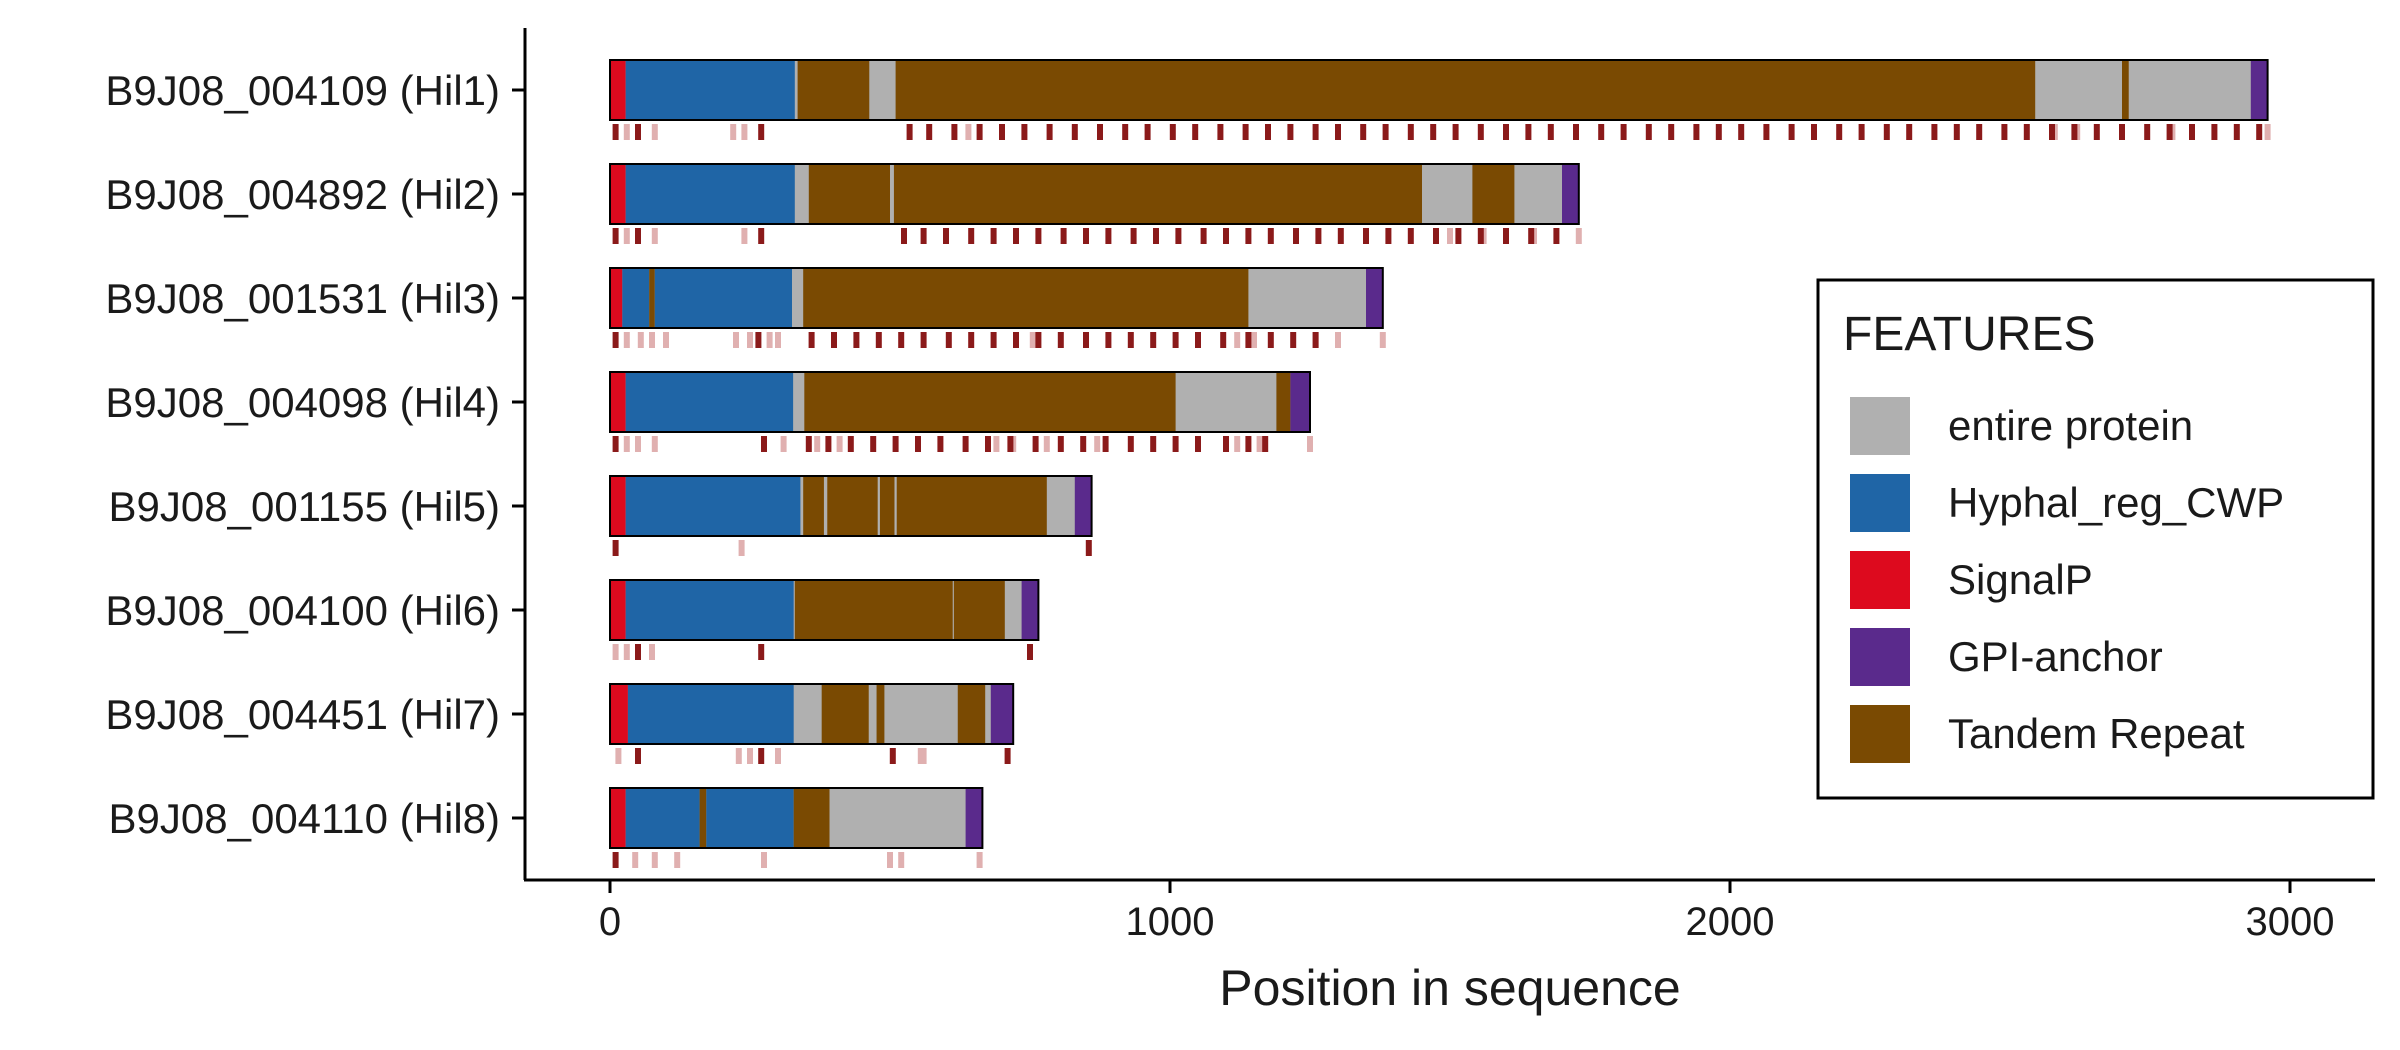 This screenshot has height=1050, width=2400. Describe the element at coordinates (1095, 203) in the screenshot. I see `protein-row-b9j08-004892-hil2` at that location.